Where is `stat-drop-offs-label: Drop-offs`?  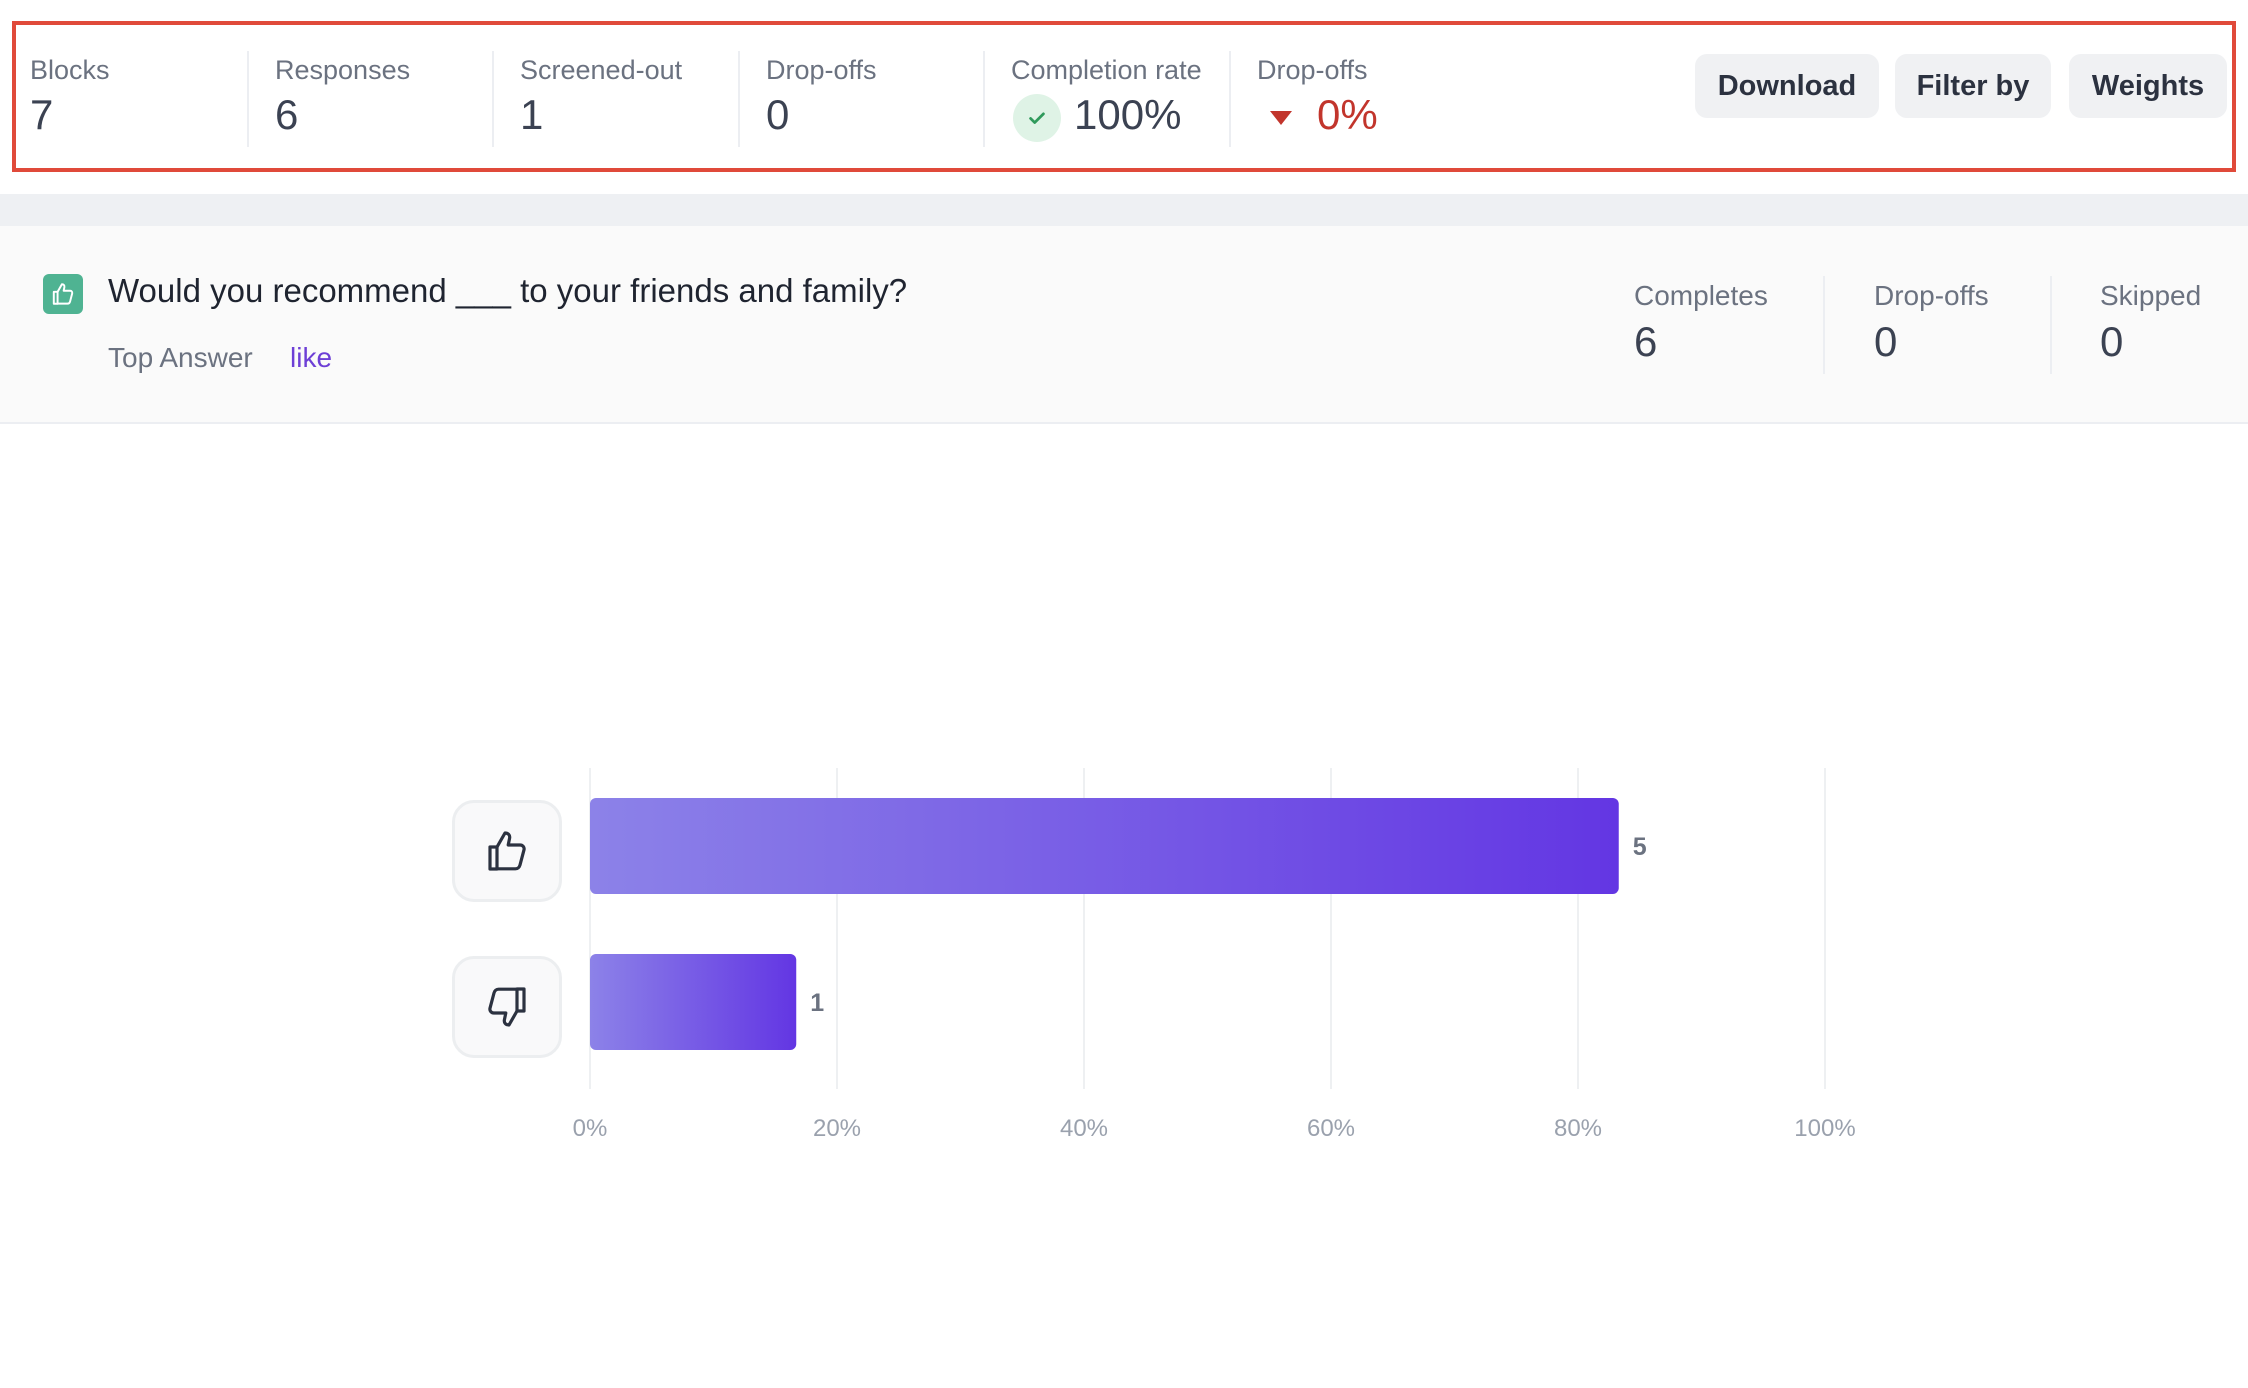
stat-drop-offs-label: Drop-offs is located at coordinates (821, 70).